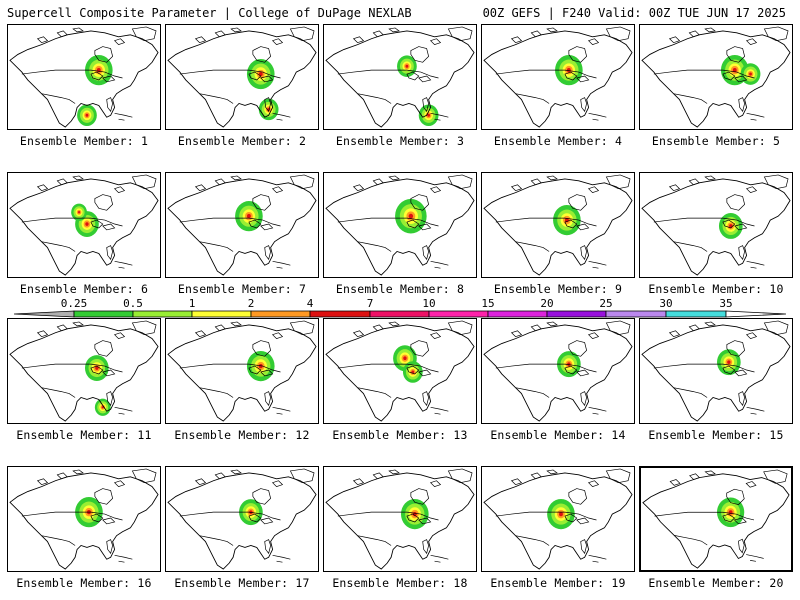 The image size is (800, 600). I want to click on color-scale-tick-label: 30, so click(666, 303).